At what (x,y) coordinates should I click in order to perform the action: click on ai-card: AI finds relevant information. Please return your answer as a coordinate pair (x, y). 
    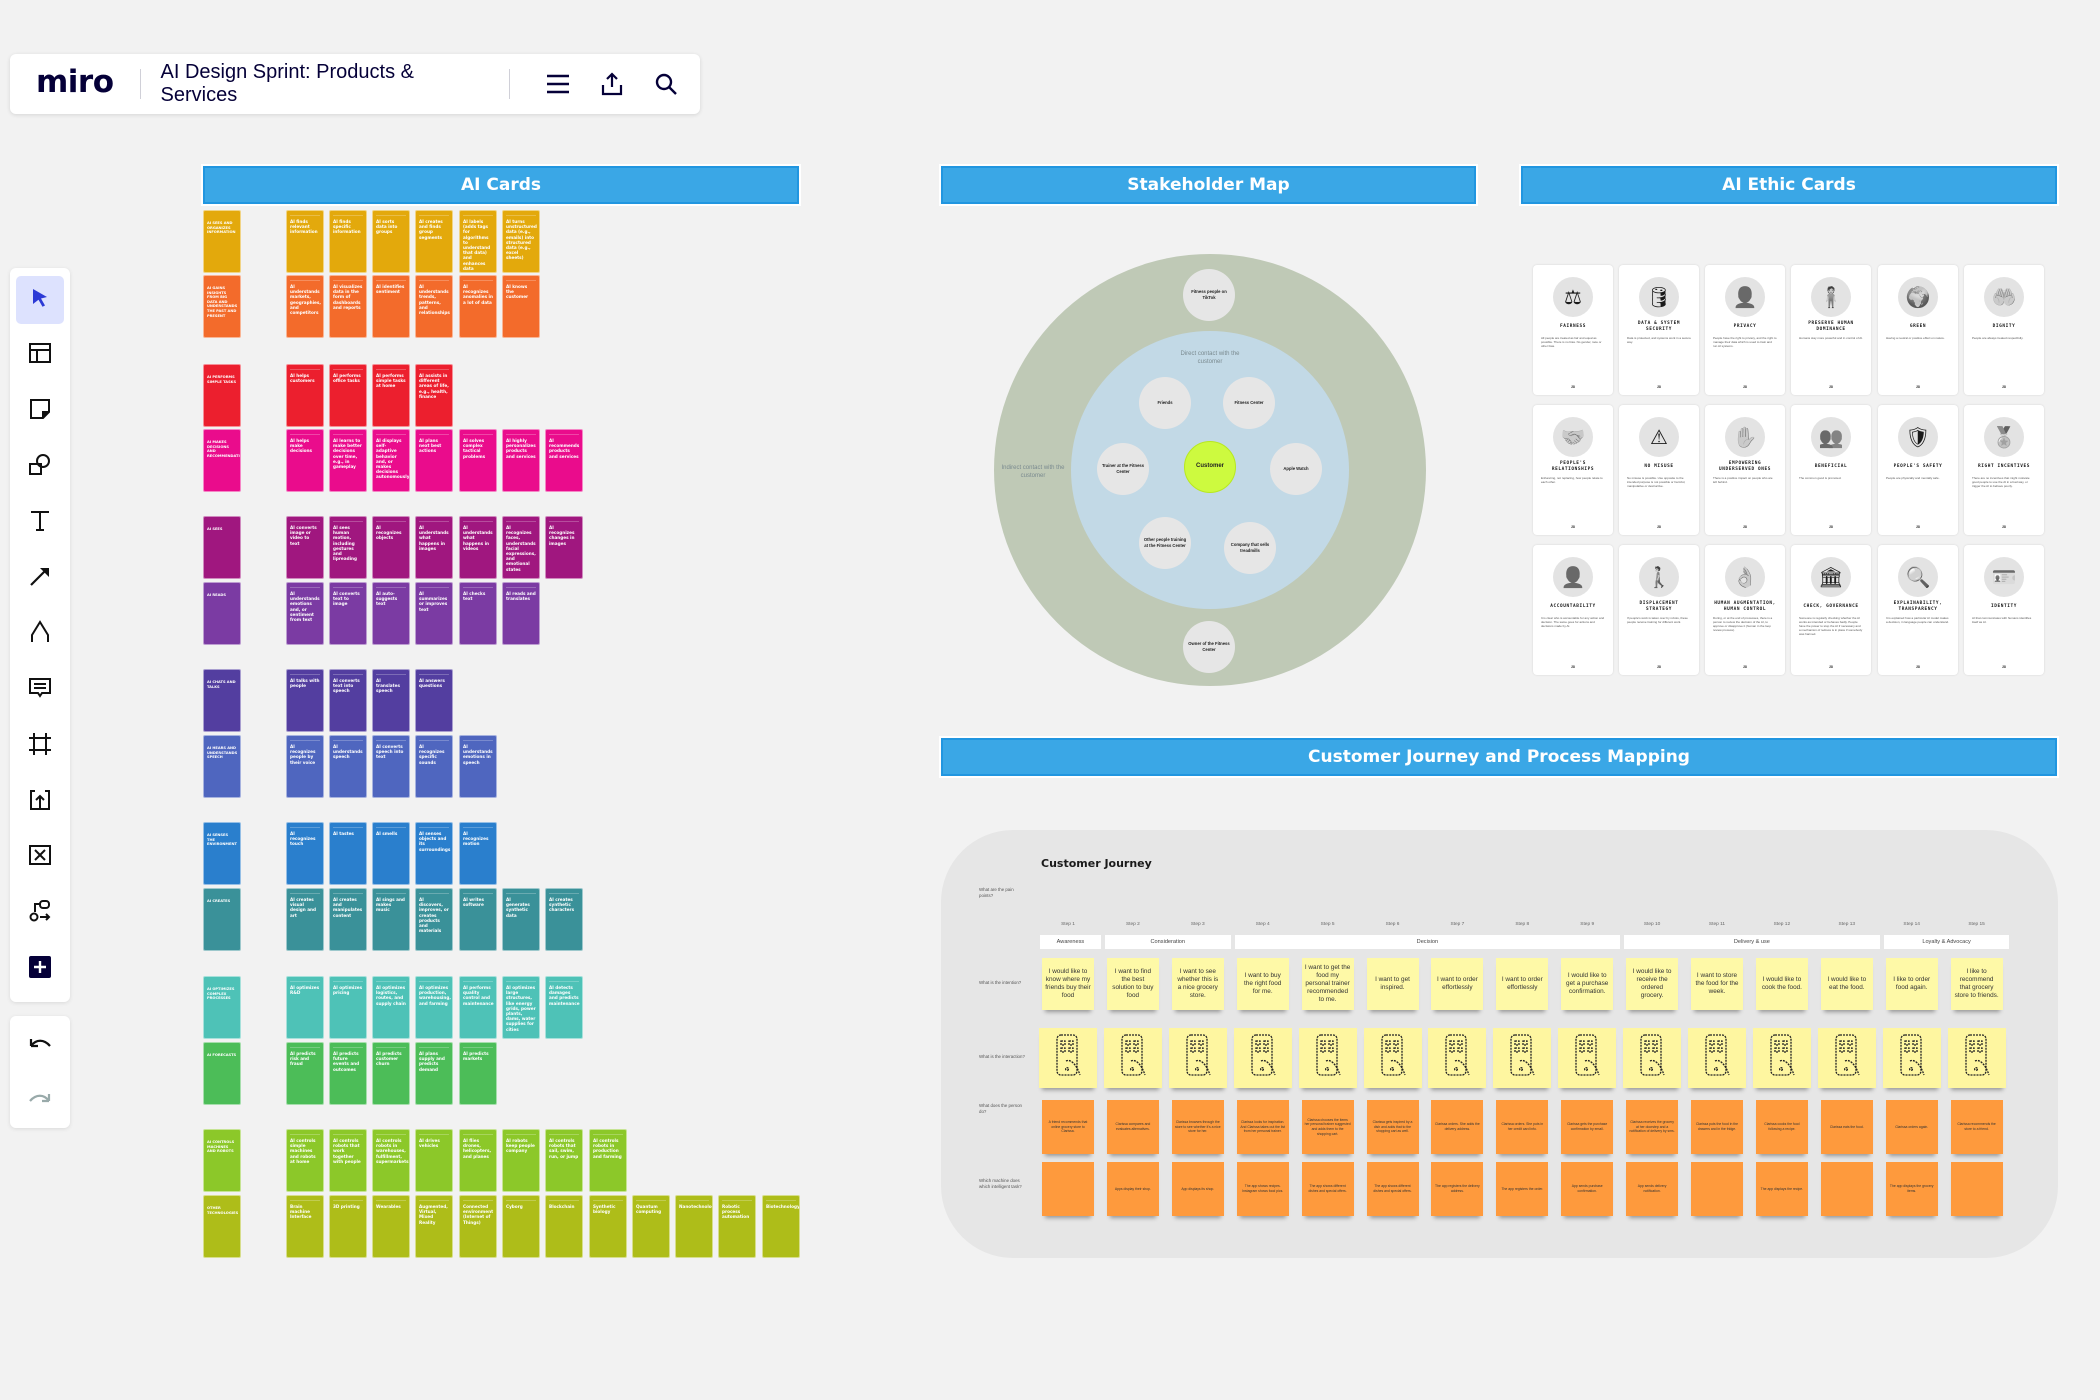
    Looking at the image, I should click on (305, 241).